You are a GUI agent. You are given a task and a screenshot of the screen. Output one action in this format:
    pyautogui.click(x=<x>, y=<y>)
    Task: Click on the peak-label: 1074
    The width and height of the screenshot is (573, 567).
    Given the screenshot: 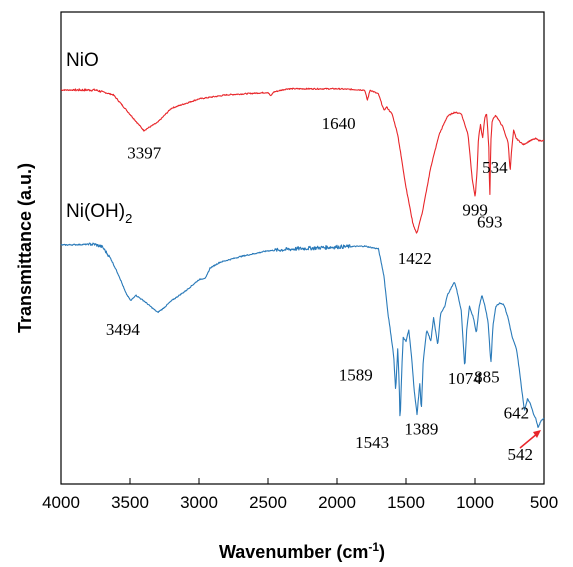 What is the action you would take?
    pyautogui.click(x=465, y=378)
    